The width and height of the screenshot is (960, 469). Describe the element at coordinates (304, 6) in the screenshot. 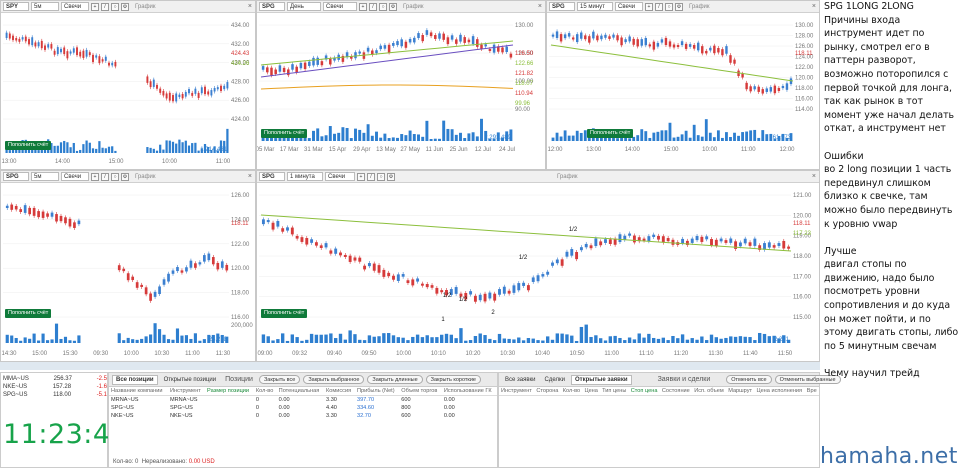

I see `interval-select: День` at that location.